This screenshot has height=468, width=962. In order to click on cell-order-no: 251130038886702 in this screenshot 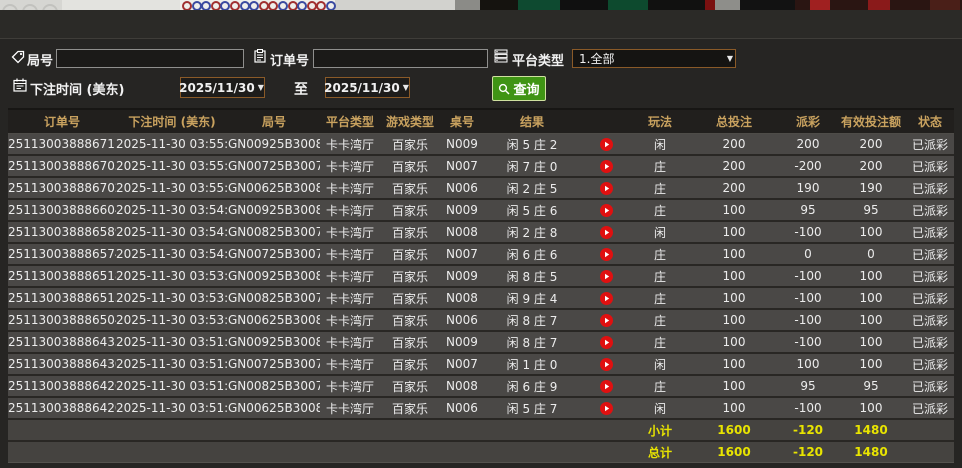, I will do `click(62, 188)`.